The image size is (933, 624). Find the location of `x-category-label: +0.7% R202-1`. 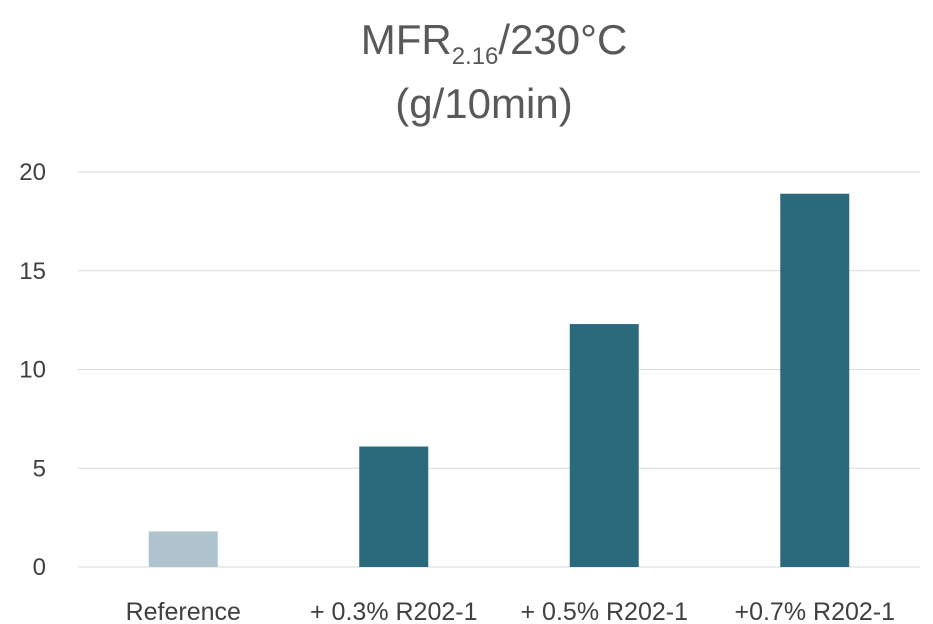

x-category-label: +0.7% R202-1 is located at coordinates (814, 611).